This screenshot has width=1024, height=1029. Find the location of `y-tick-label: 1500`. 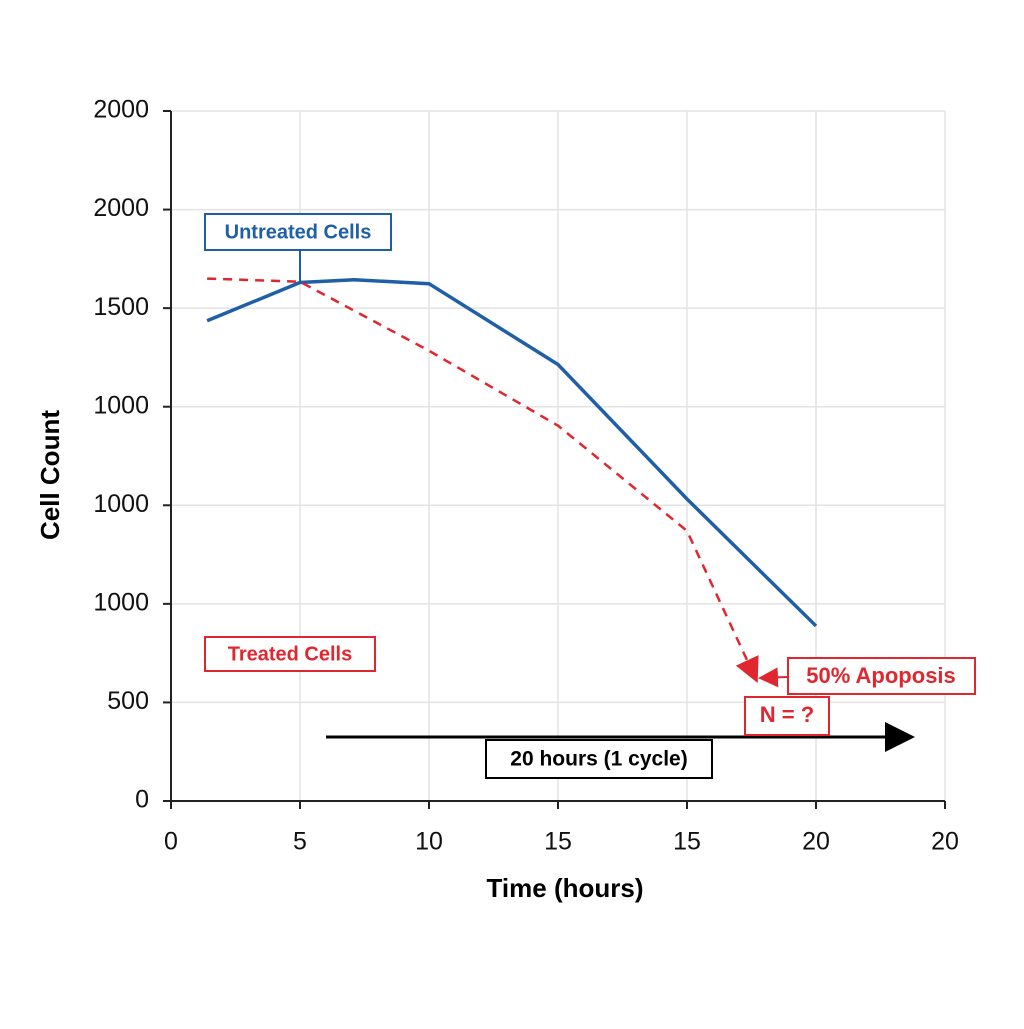

y-tick-label: 1500 is located at coordinates (121, 307).